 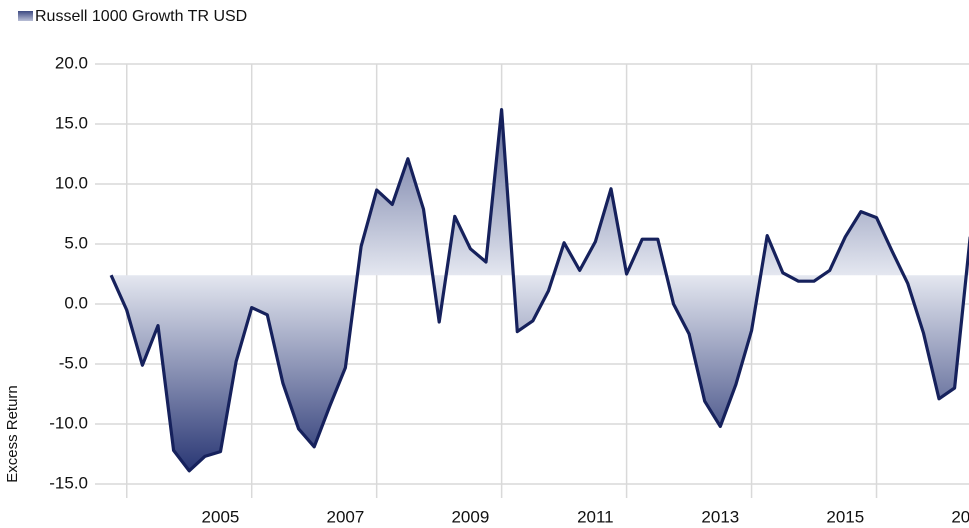 I want to click on y-tick-label: 10.0, so click(x=71, y=182).